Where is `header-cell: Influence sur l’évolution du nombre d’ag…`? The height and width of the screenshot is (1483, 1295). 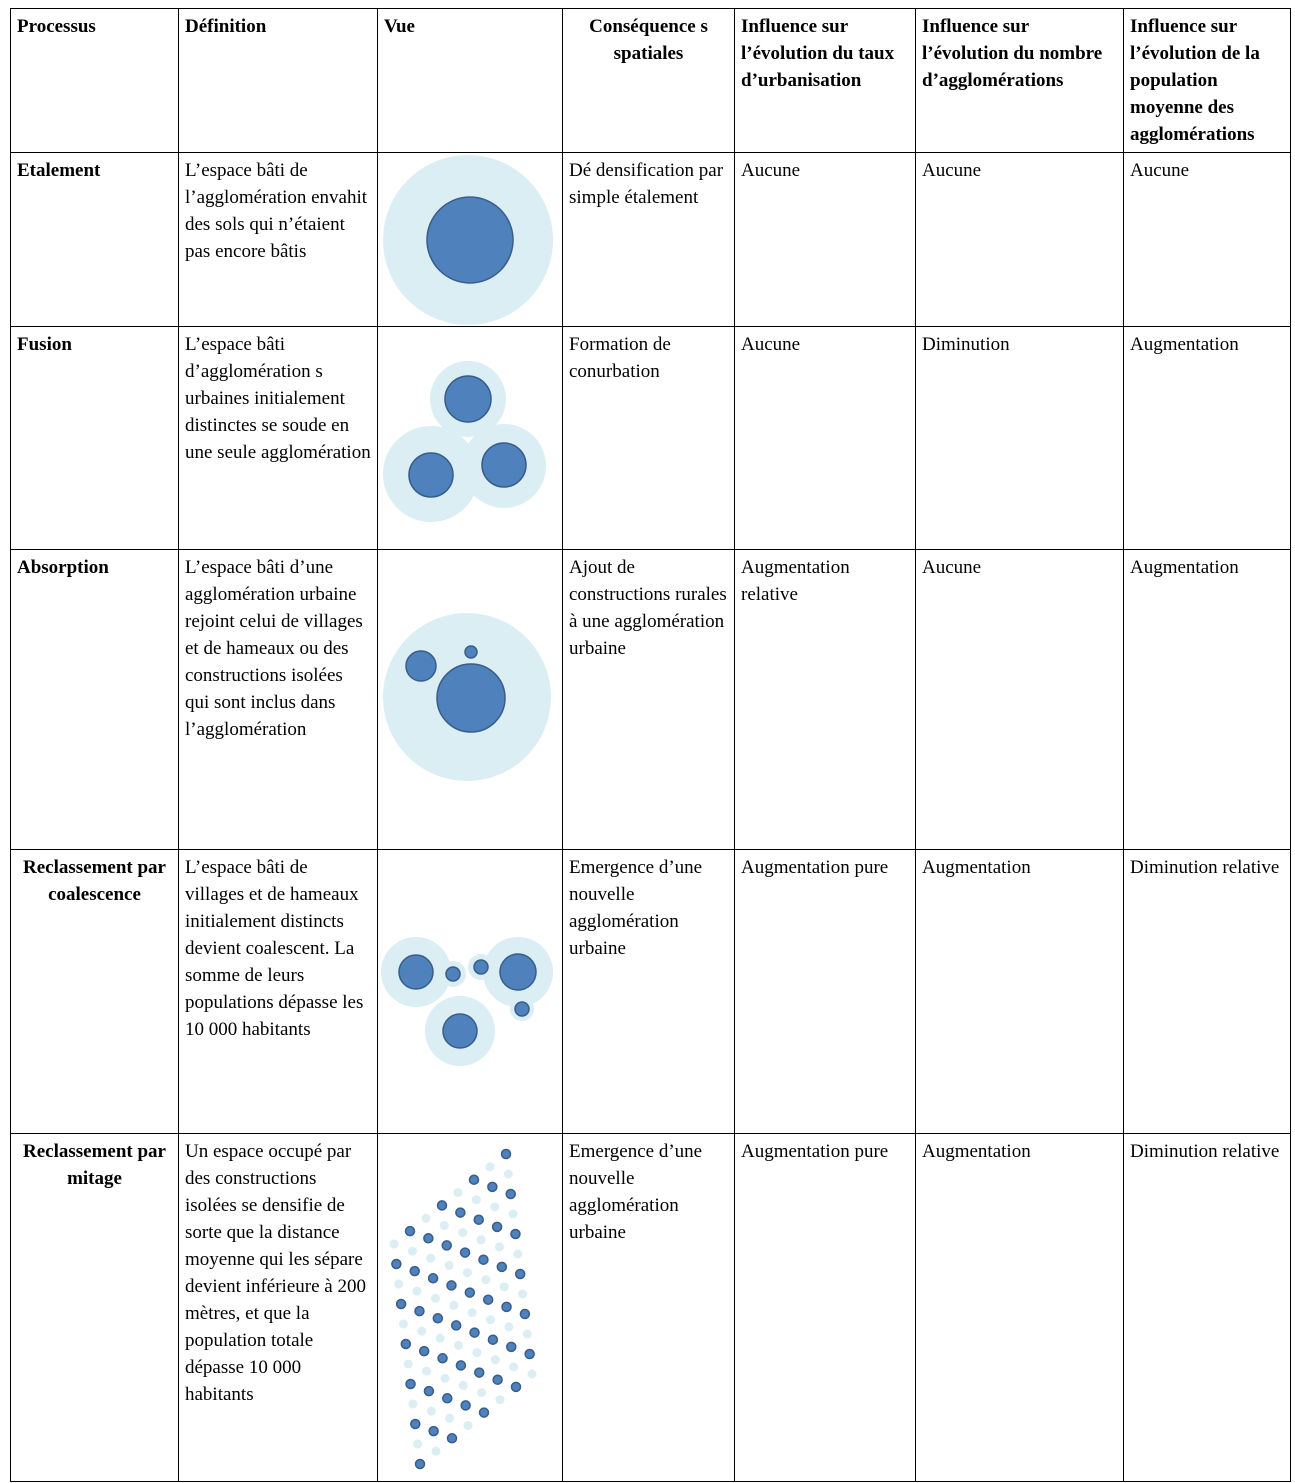
header-cell: Influence sur l’évolution du nombre d’ag… is located at coordinates (1019, 80).